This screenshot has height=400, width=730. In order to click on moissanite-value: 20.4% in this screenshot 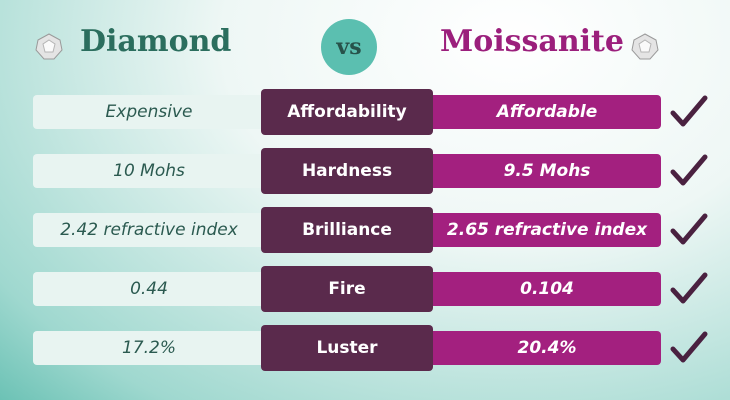, I will do `click(547, 348)`.